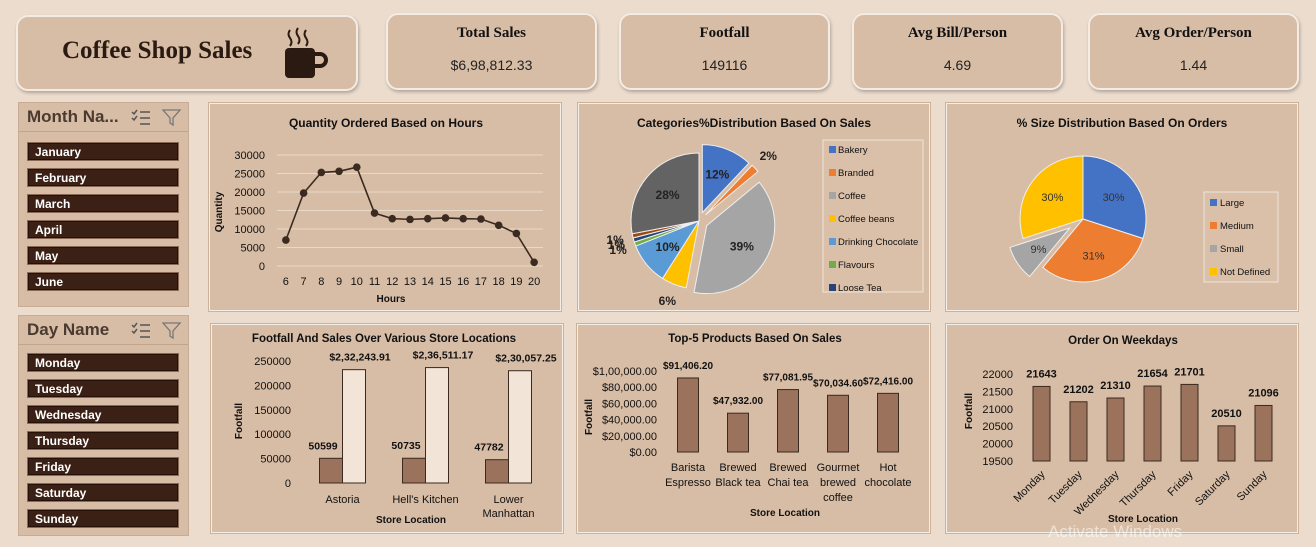  What do you see at coordinates (249, 175) in the screenshot?
I see `y-tick-label: 25000` at bounding box center [249, 175].